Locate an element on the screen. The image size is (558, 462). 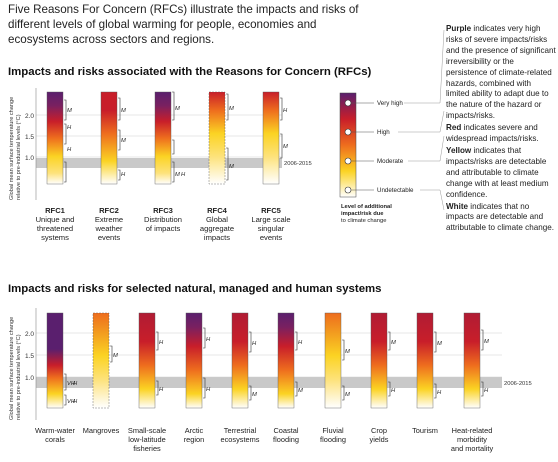
conf-rfc3-c: M is located at coordinates (177, 109).